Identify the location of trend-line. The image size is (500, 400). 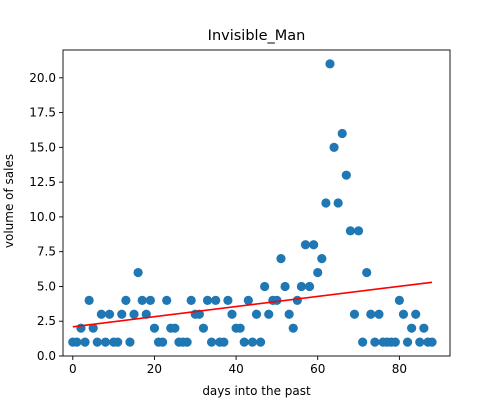
(252, 304).